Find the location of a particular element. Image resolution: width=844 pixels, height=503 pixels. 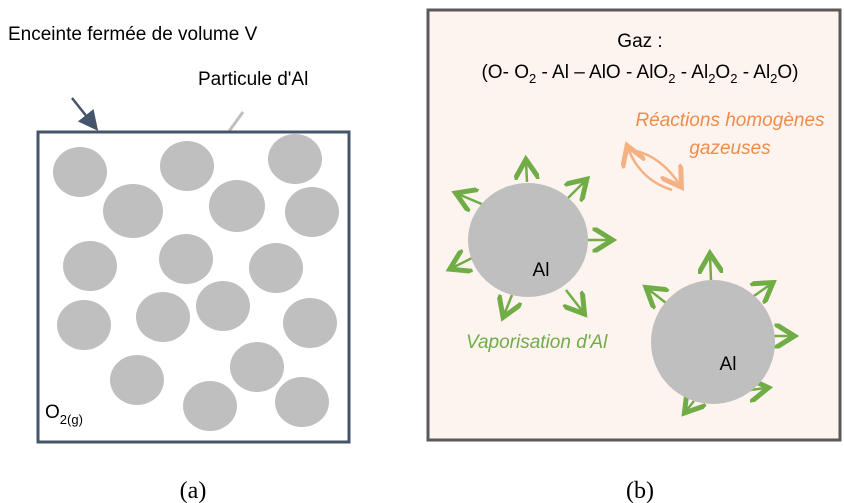

enclosure-arrow is located at coordinates (85, 114).